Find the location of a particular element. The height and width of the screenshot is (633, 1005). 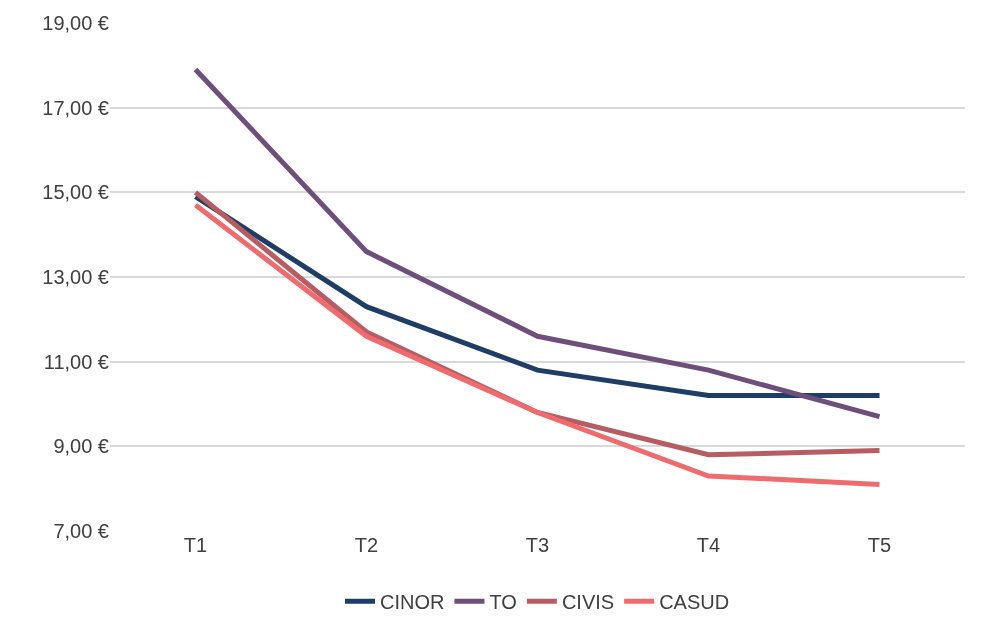

x-tick-label: T3 is located at coordinates (537, 545).